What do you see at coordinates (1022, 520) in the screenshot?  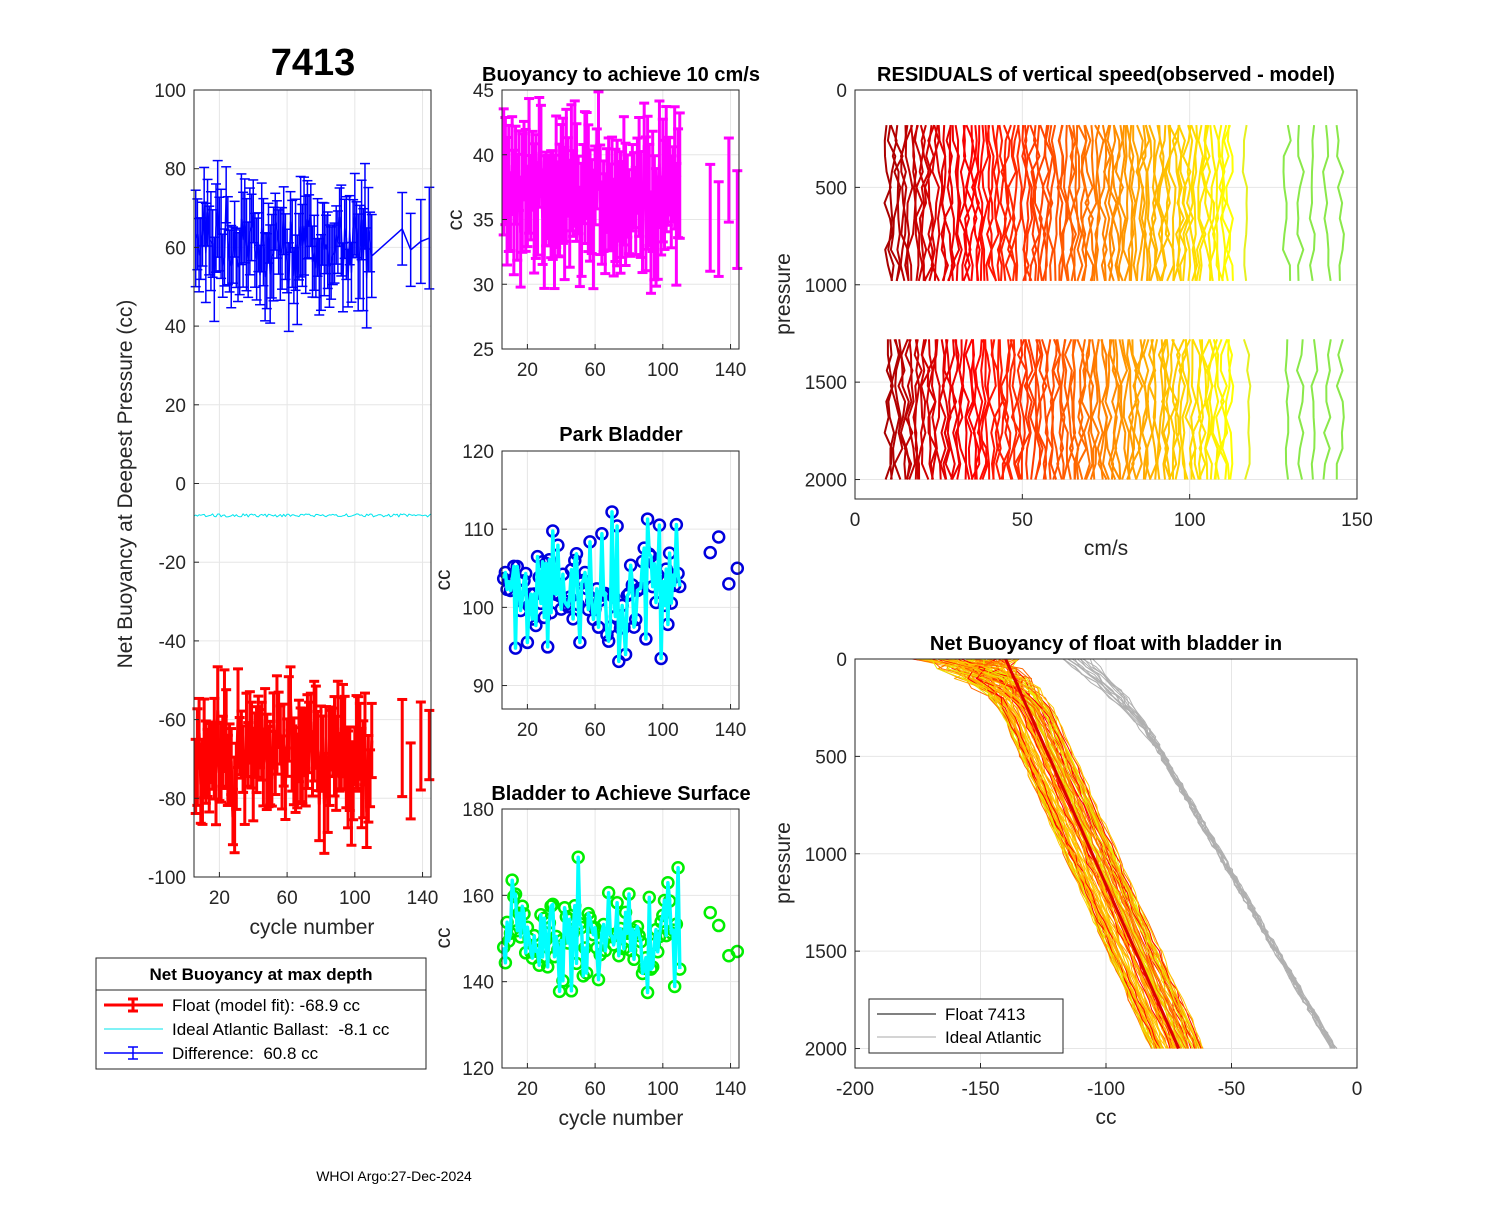 I see `x-tick-label: 50` at bounding box center [1022, 520].